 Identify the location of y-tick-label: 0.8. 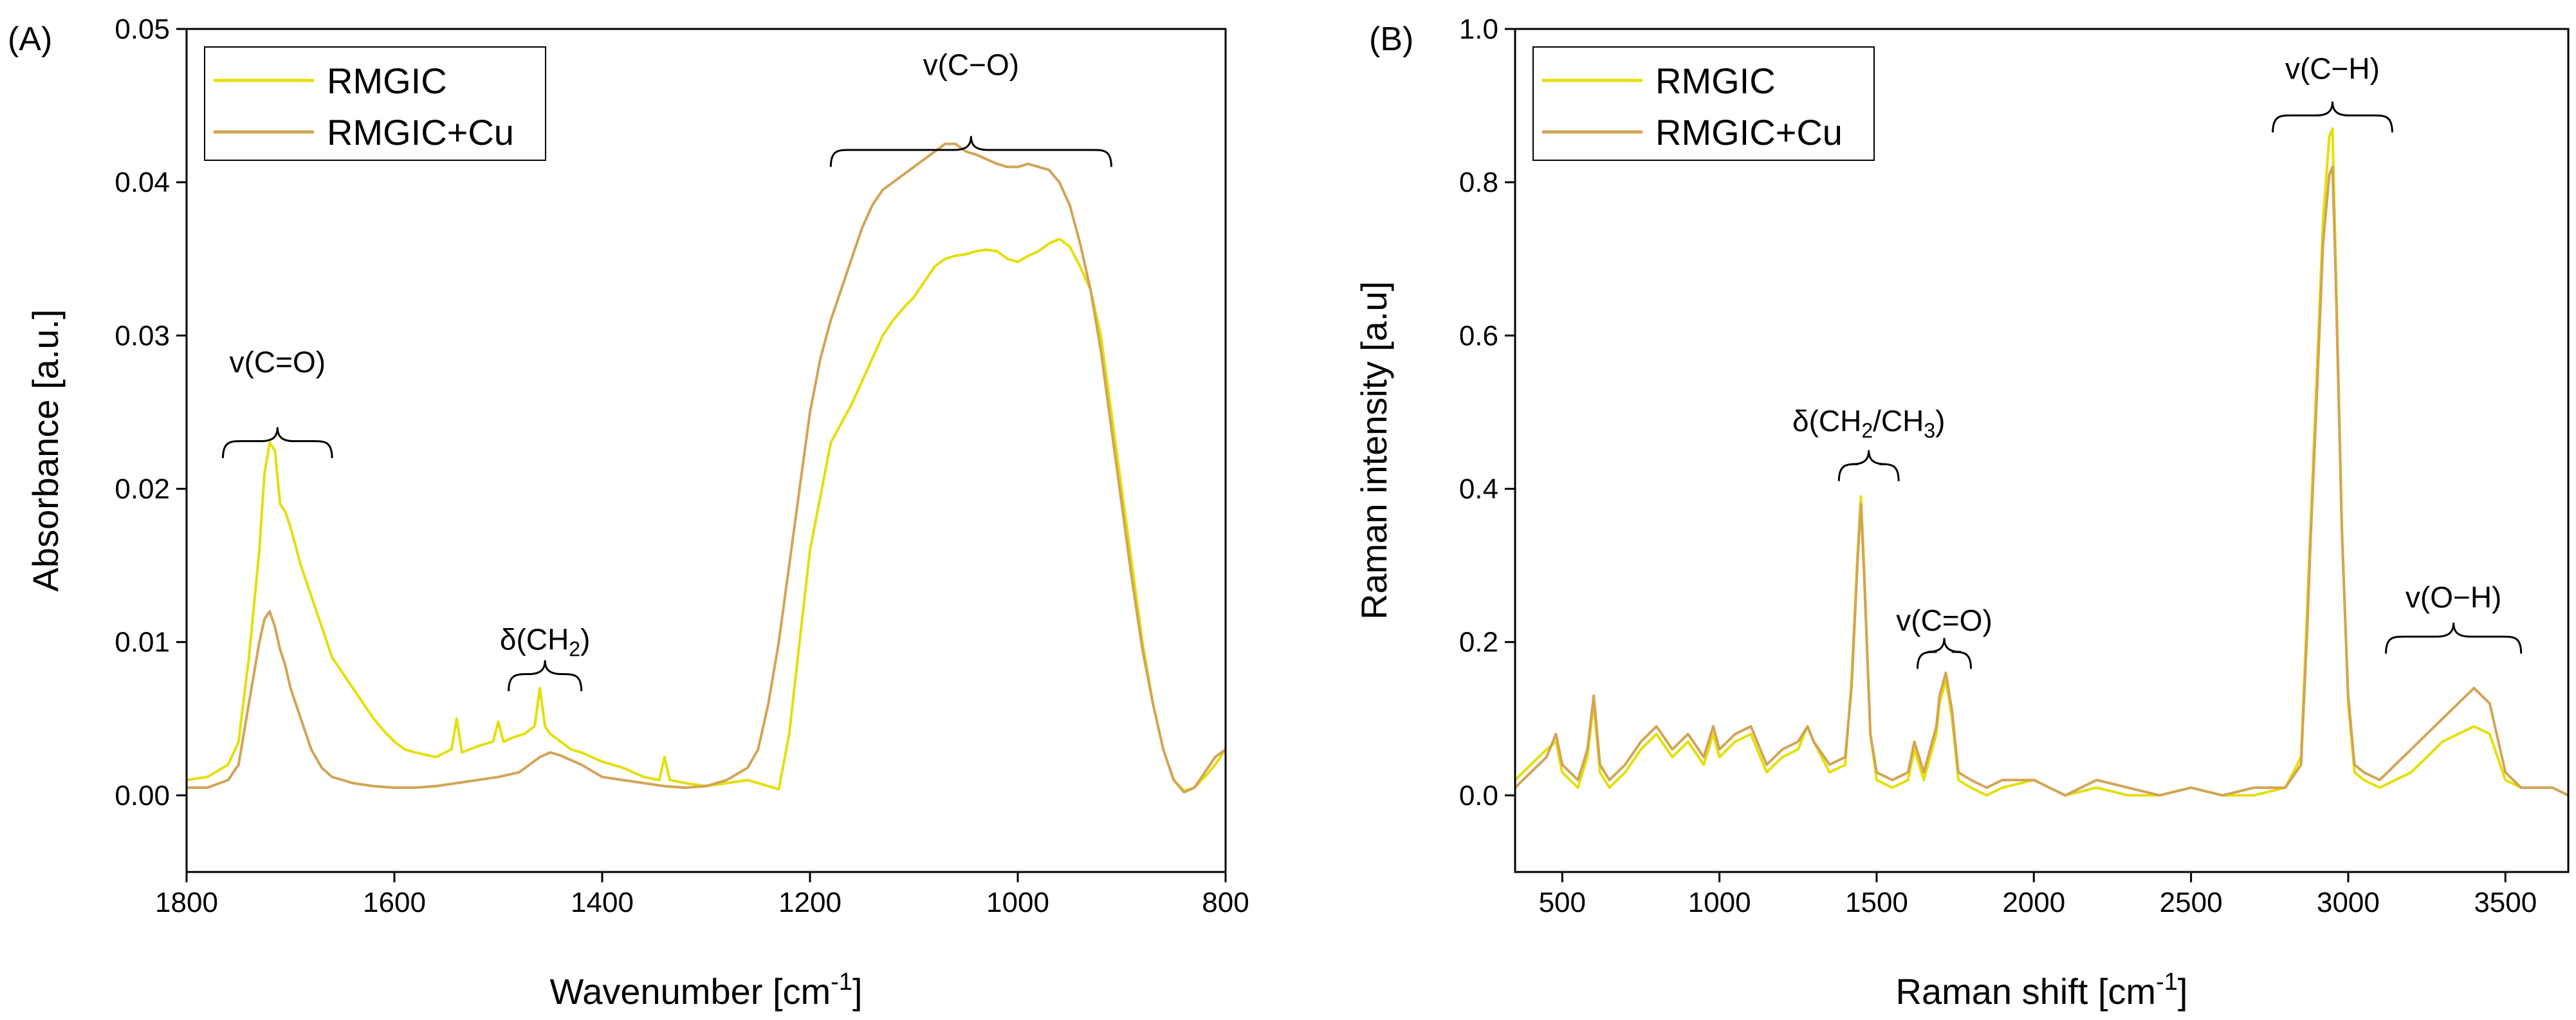
(1478, 183).